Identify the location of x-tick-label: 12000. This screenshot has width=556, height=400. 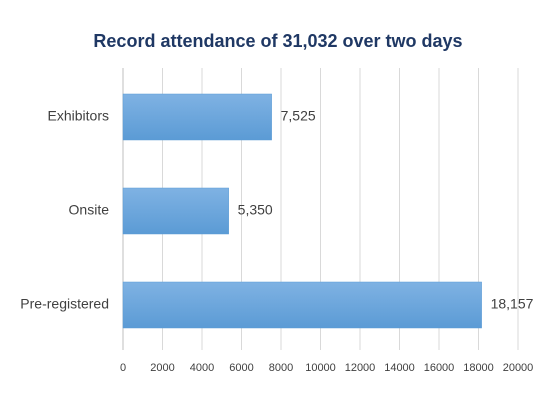
(360, 368).